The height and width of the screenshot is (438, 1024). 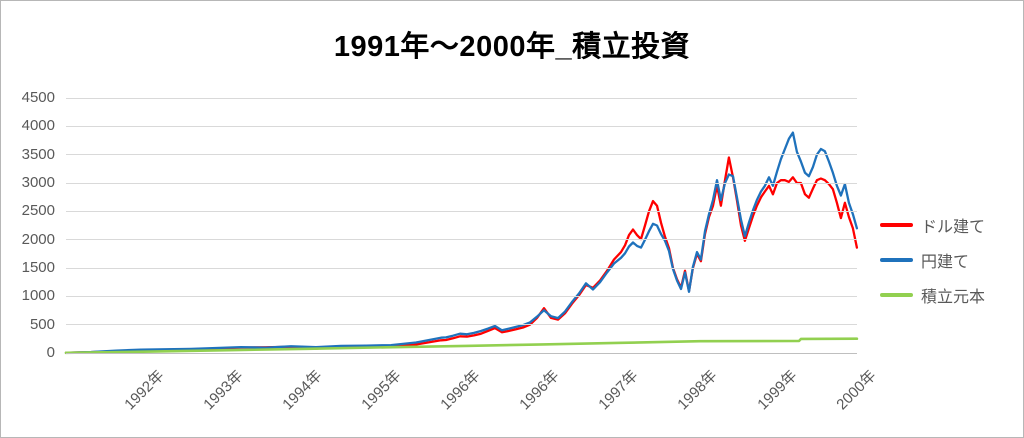 I want to click on legend-label-dollar: ドル建て, so click(x=953, y=227).